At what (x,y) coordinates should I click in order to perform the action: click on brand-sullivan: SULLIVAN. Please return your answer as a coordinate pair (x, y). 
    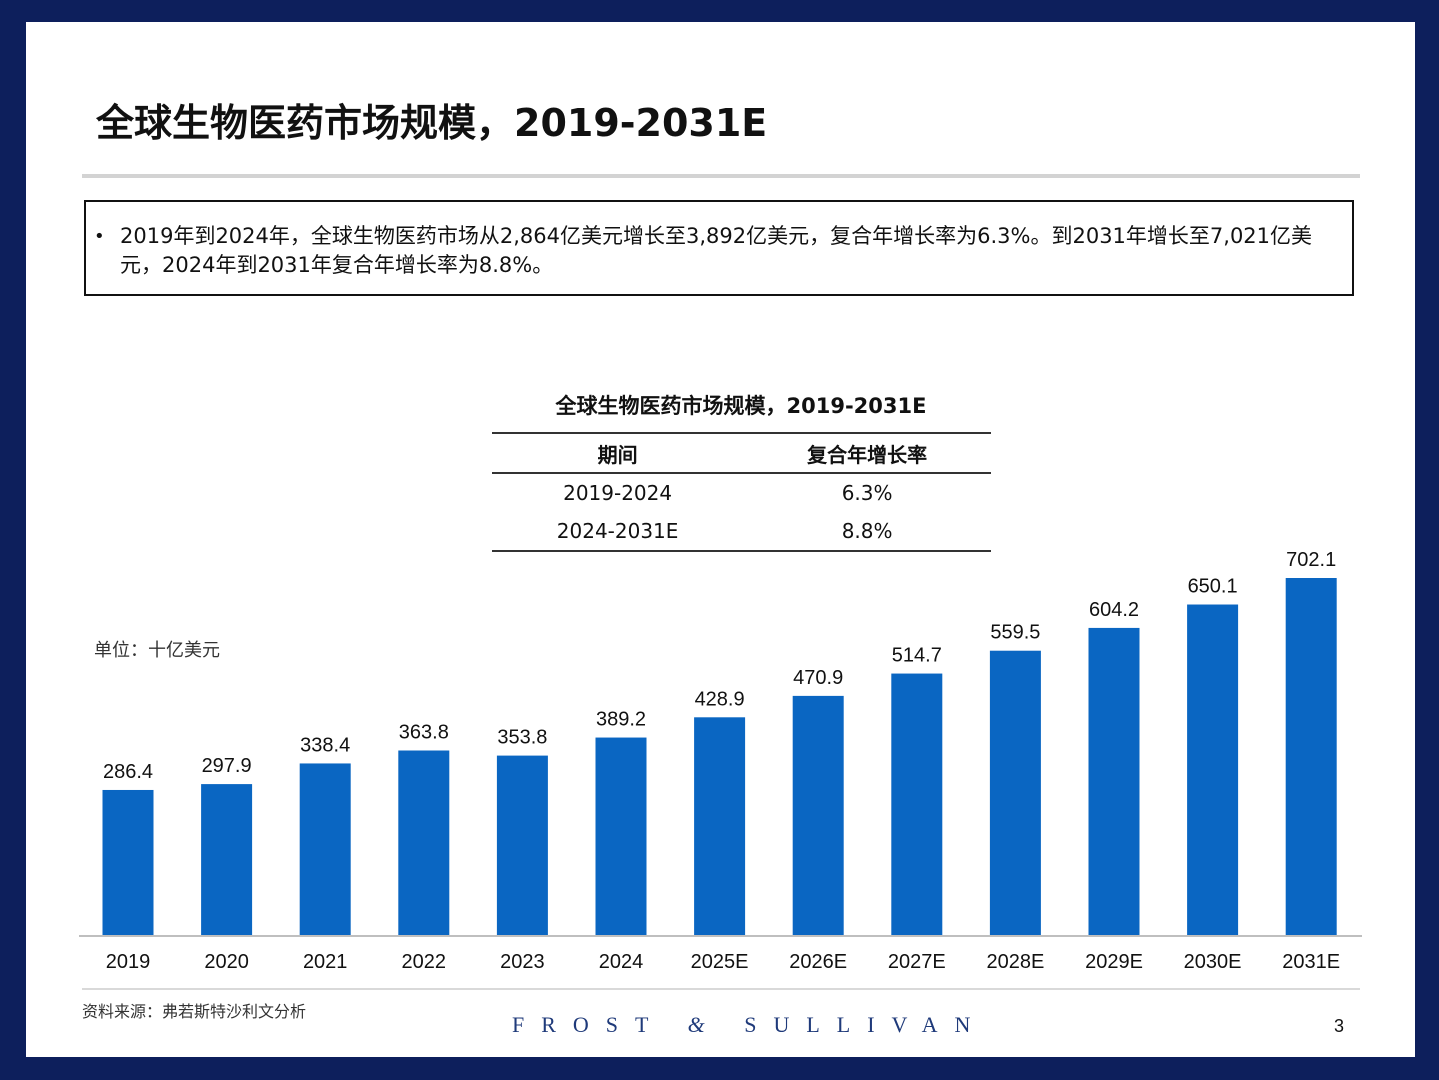
    Looking at the image, I should click on (866, 1024).